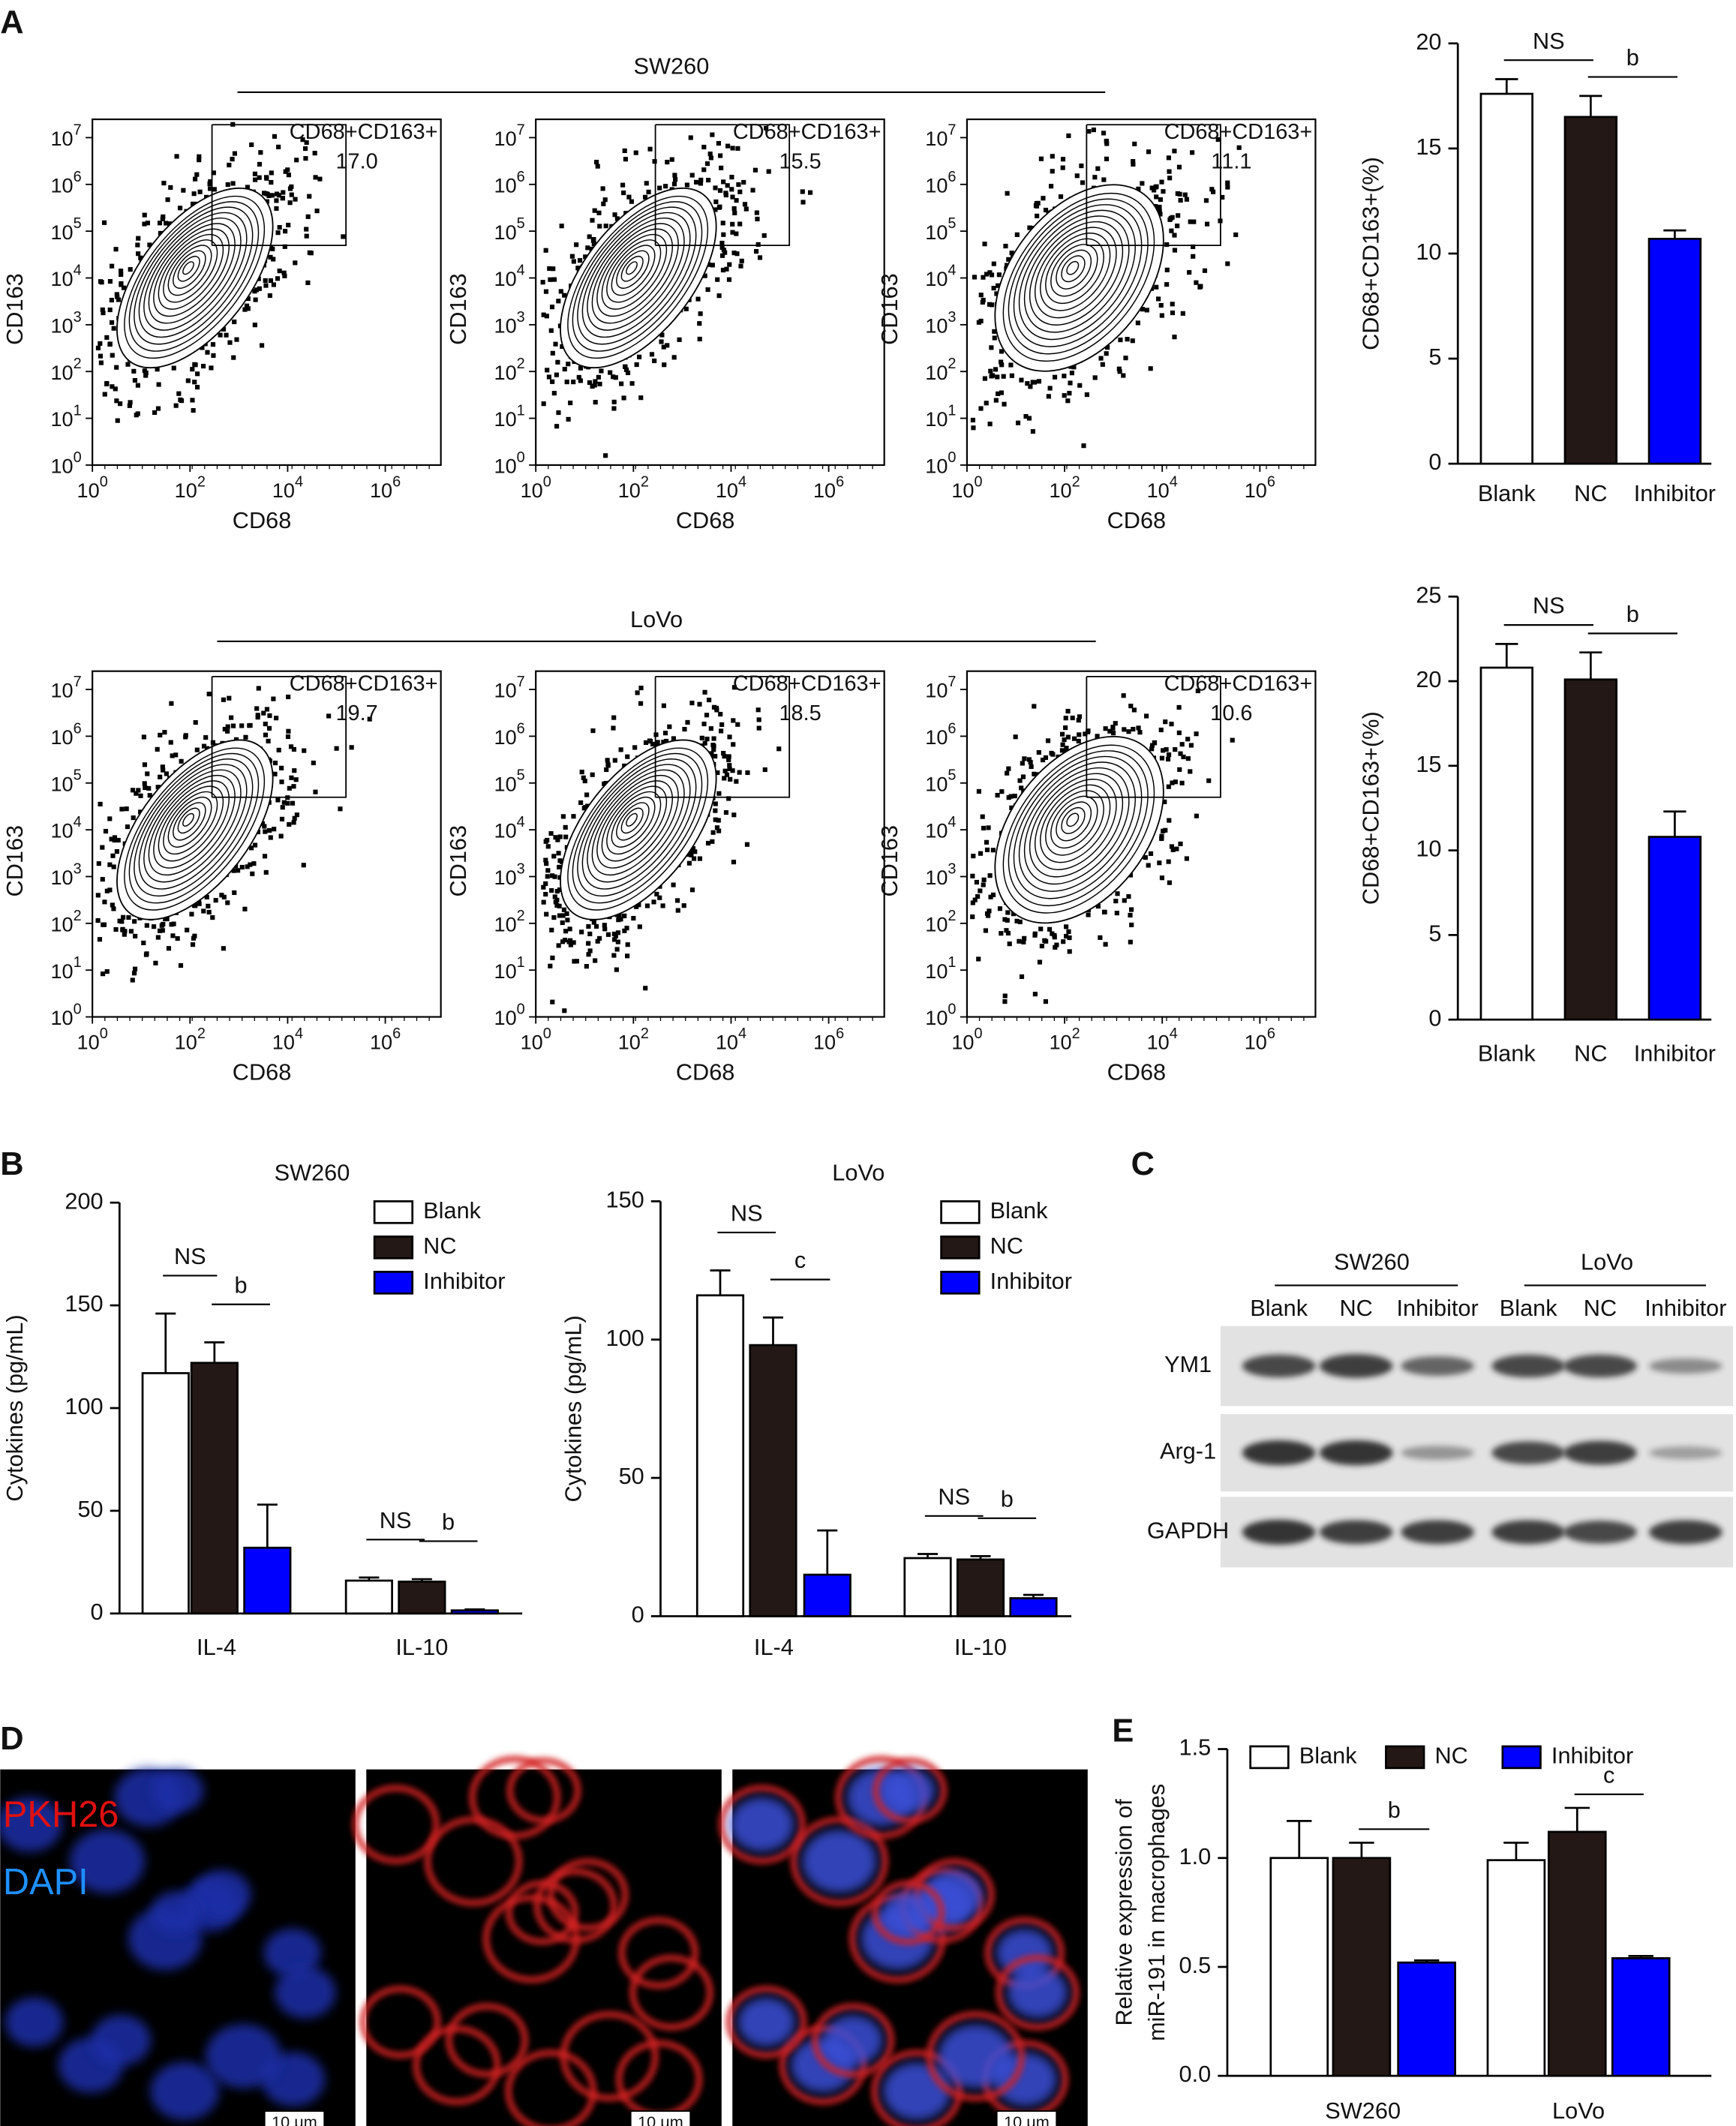 Image resolution: width=1736 pixels, height=2126 pixels. I want to click on tick-exponent: 5, so click(952, 223).